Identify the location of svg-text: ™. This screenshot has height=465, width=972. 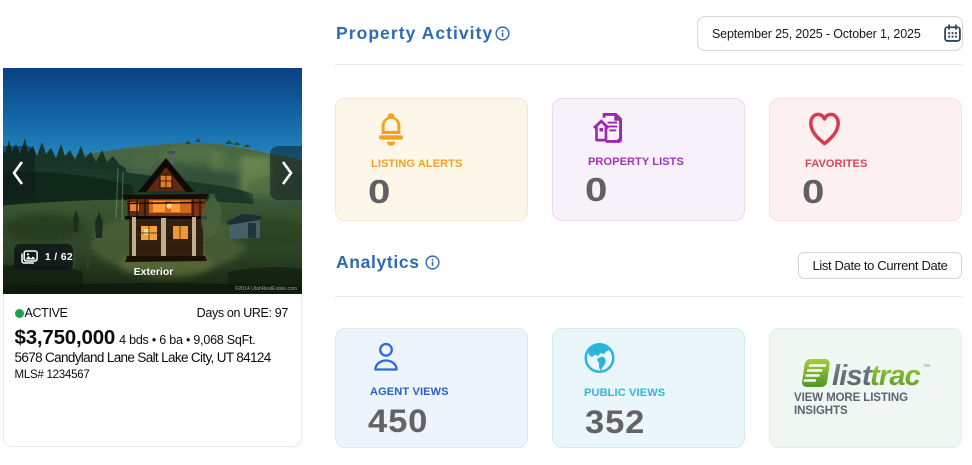
(926, 367).